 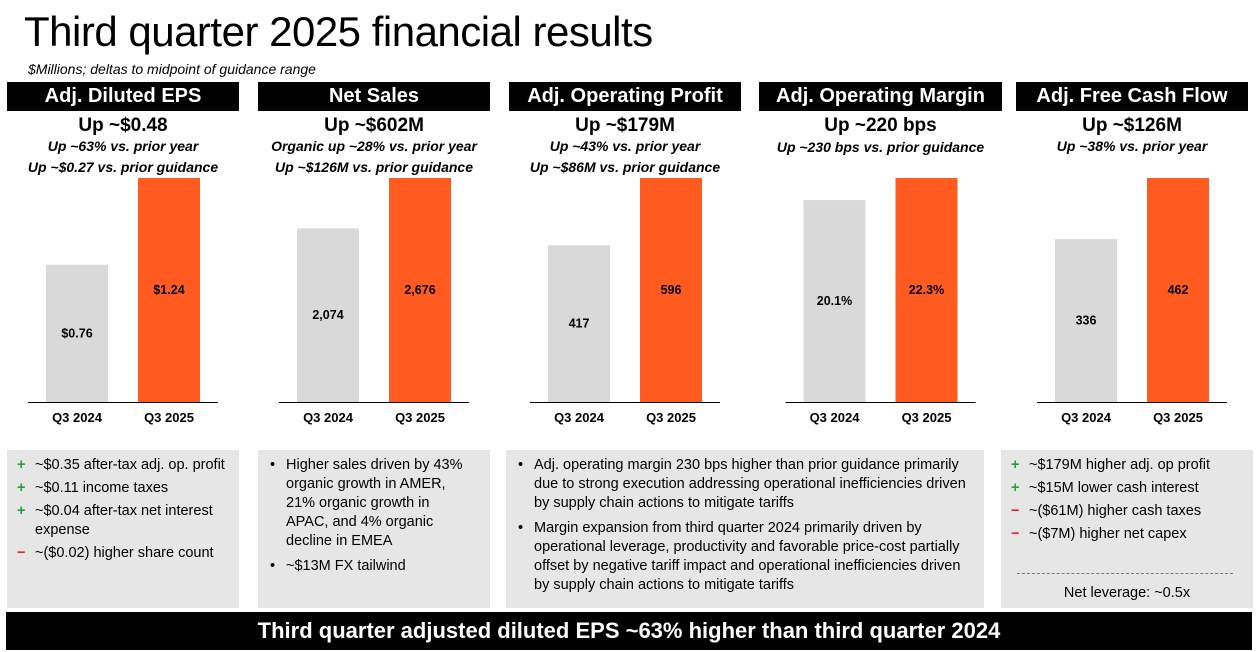 What do you see at coordinates (338, 31) in the screenshot?
I see `page-title: Third quarter 2025 financial results` at bounding box center [338, 31].